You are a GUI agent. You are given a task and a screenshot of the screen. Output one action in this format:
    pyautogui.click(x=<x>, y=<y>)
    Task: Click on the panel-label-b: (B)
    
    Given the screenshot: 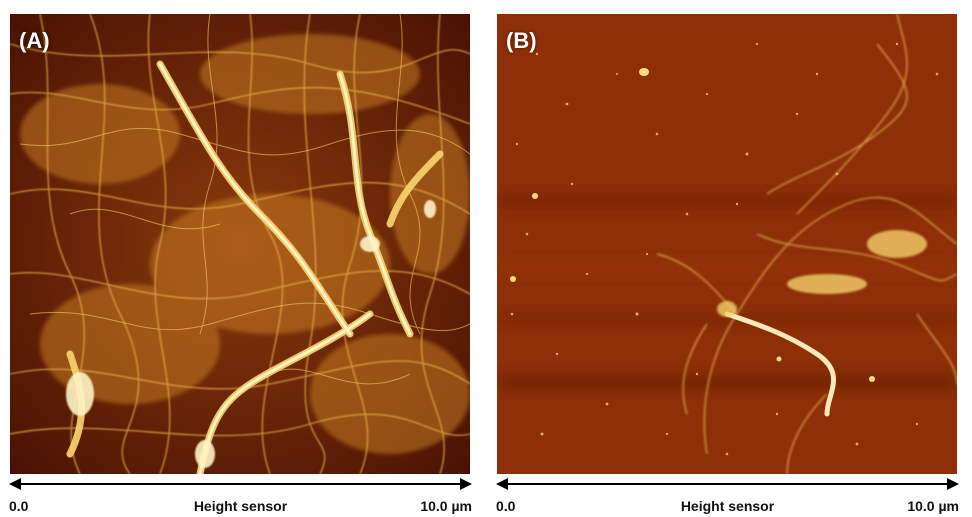 What is the action you would take?
    pyautogui.click(x=521, y=40)
    